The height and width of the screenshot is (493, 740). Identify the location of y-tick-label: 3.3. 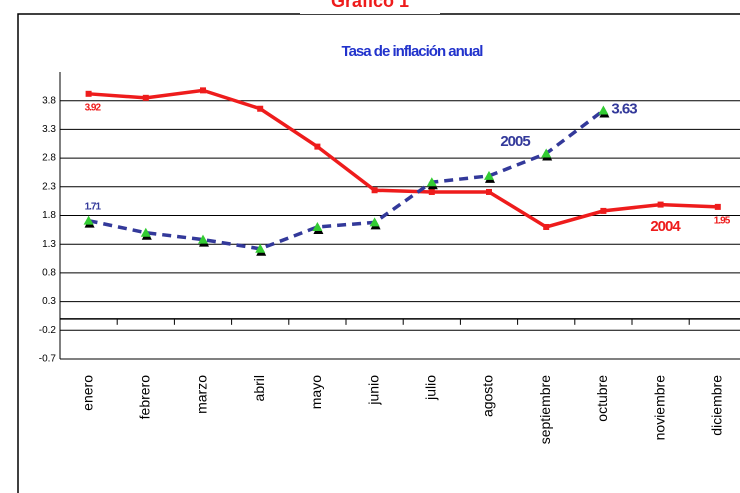
(49, 129).